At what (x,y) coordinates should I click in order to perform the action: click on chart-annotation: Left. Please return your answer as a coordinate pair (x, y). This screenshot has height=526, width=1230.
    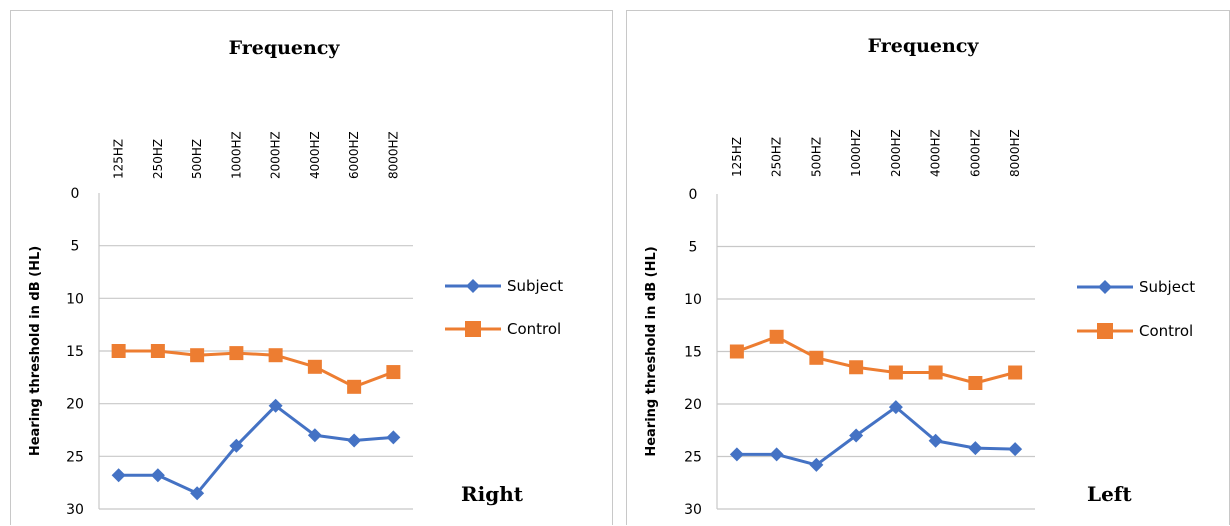
    Looking at the image, I should click on (1109, 494).